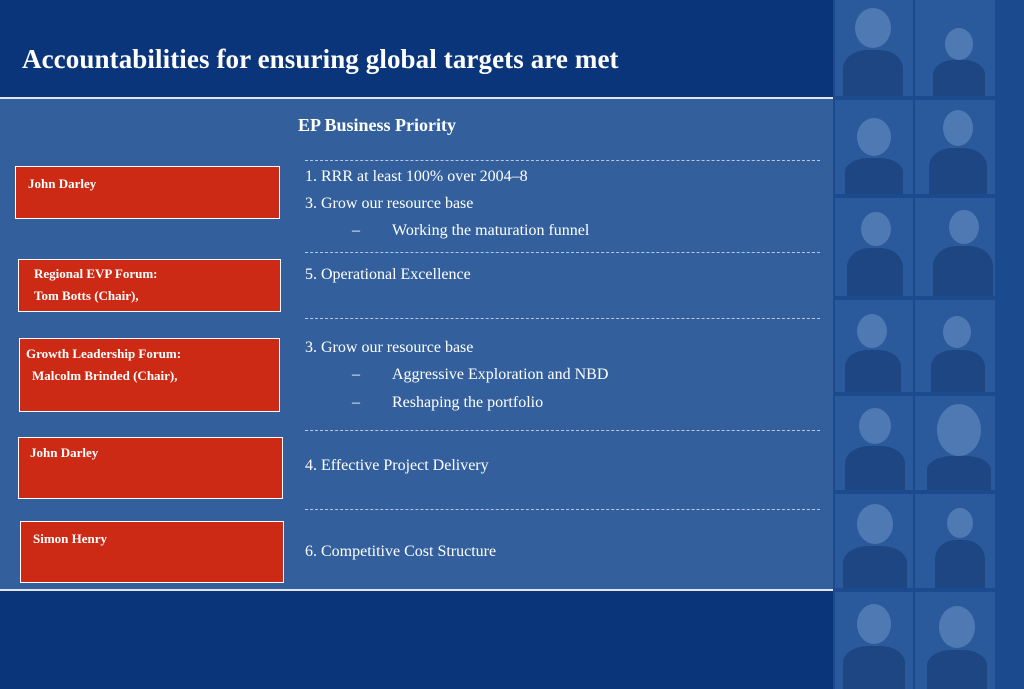 The image size is (1024, 689). I want to click on title-divider, so click(512, 98).